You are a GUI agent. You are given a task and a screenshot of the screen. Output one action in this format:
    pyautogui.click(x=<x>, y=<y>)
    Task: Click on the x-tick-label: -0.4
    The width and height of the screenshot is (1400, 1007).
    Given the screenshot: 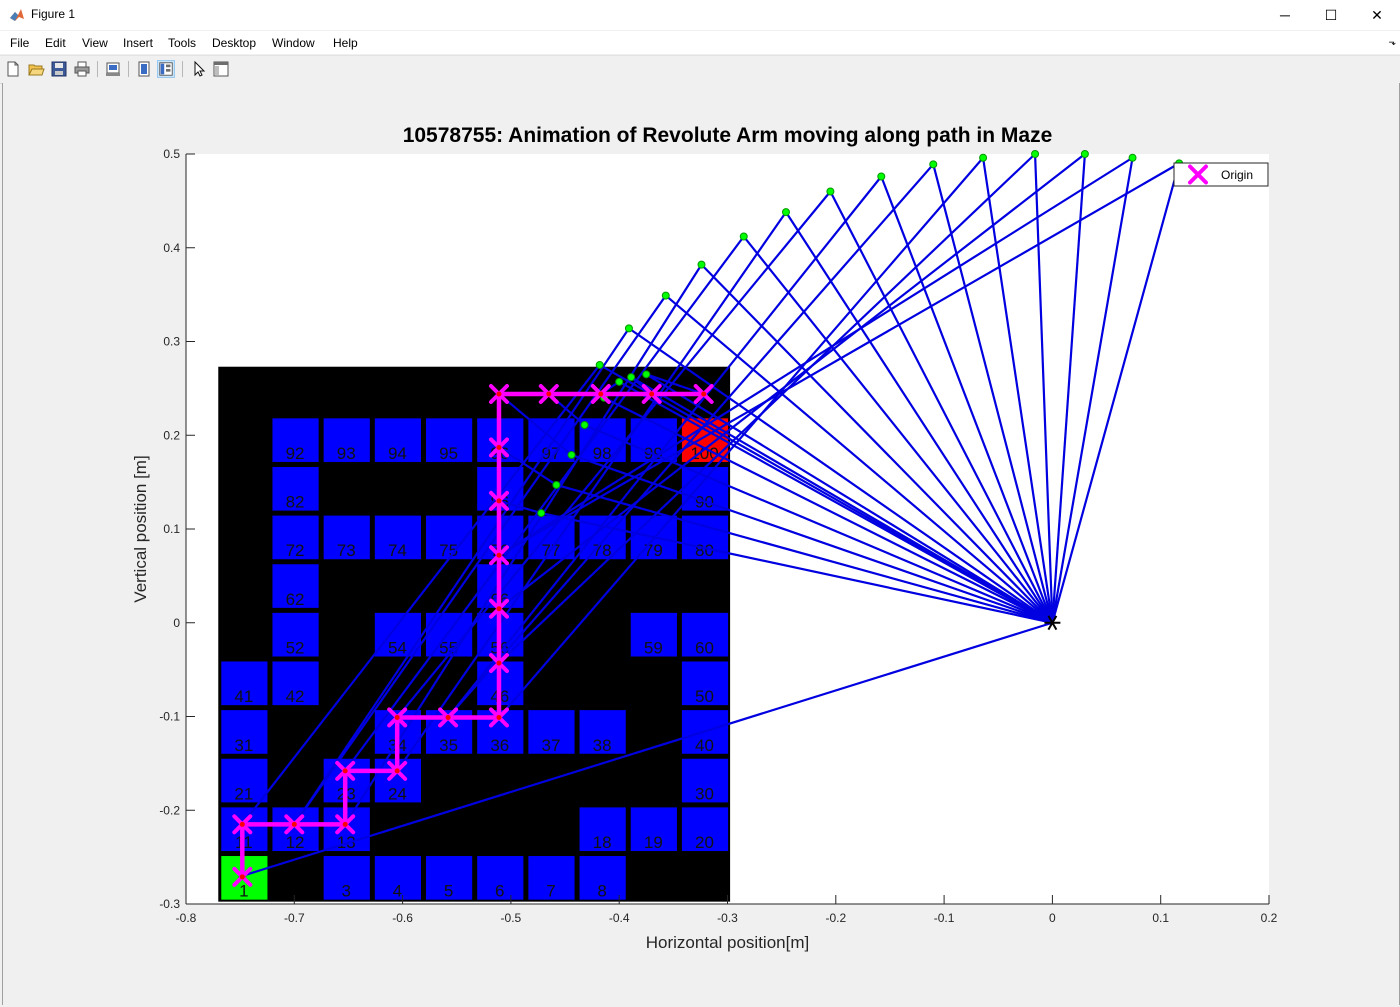 What is the action you would take?
    pyautogui.click(x=619, y=918)
    